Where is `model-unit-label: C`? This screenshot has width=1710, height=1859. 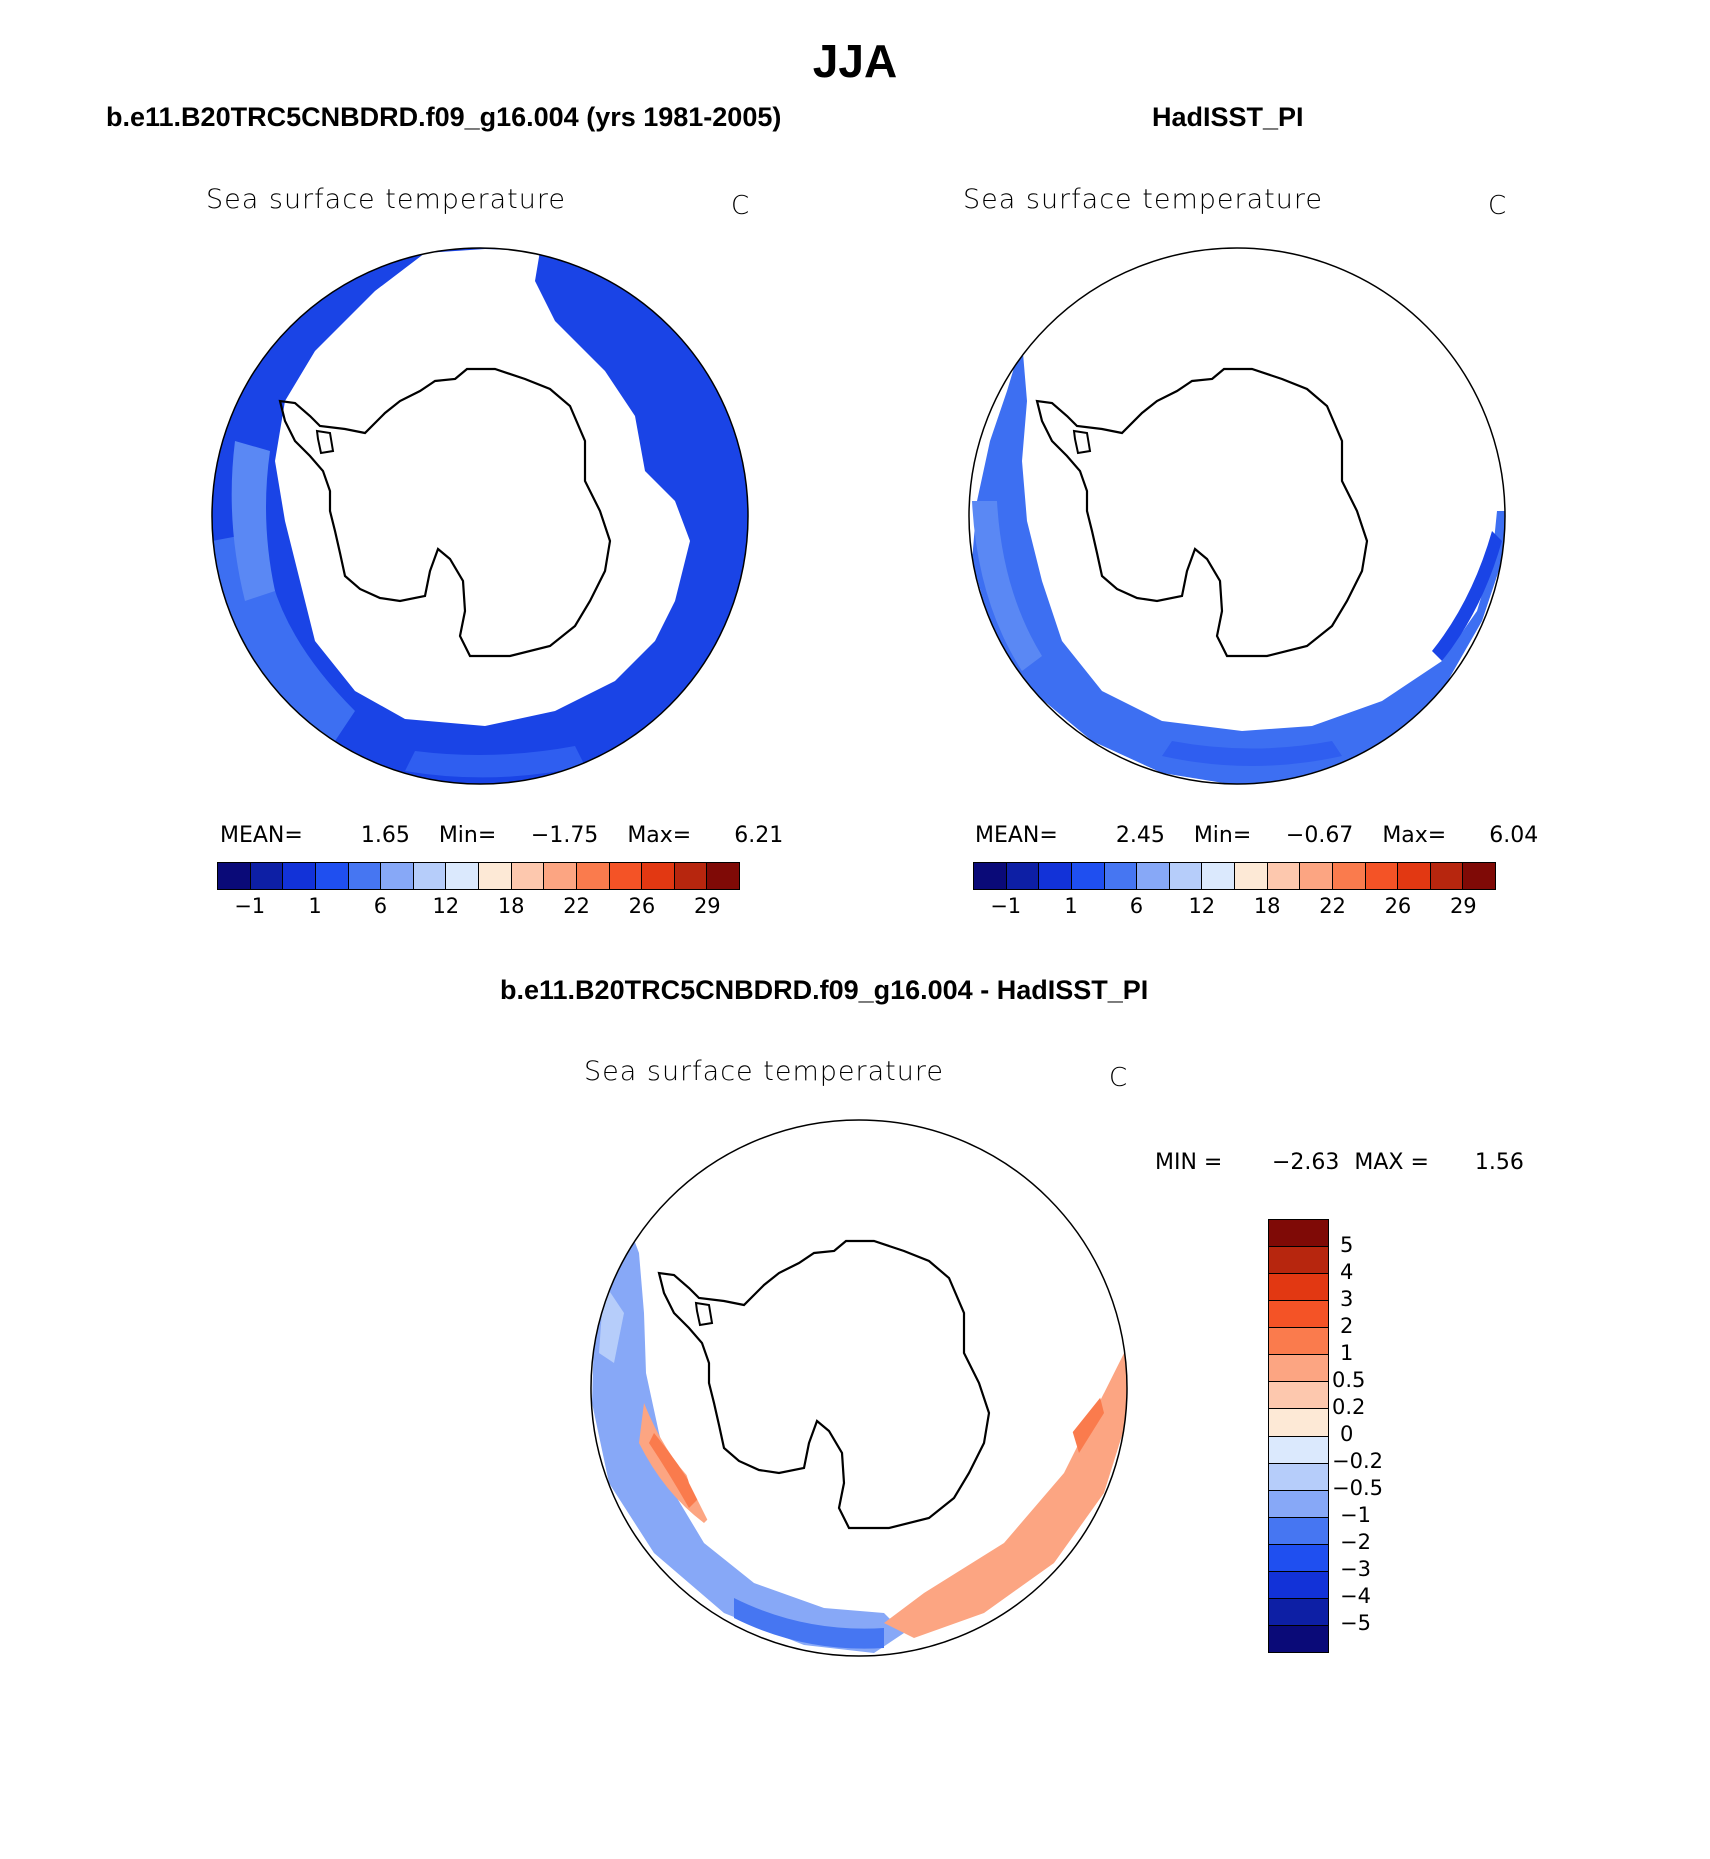
model-unit-label: C is located at coordinates (740, 206).